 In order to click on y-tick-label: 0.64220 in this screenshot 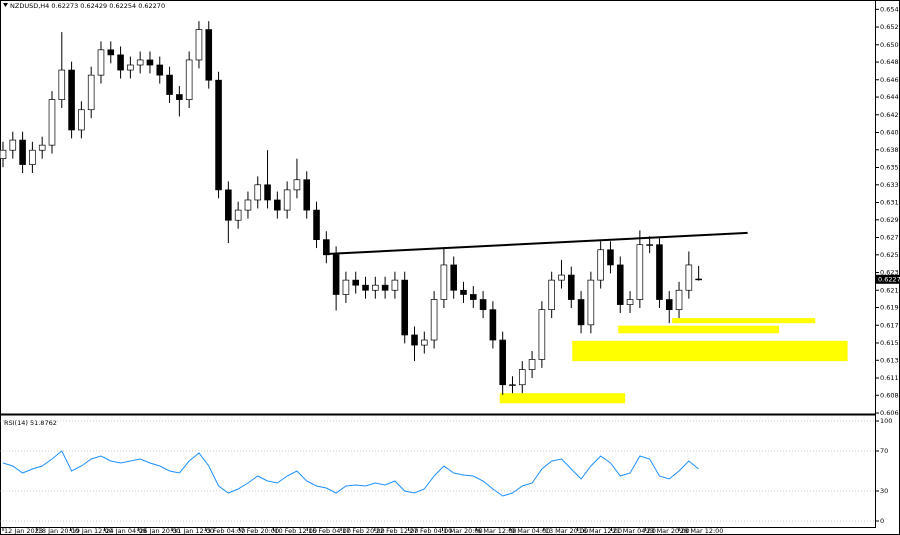, I will do `click(890, 115)`.